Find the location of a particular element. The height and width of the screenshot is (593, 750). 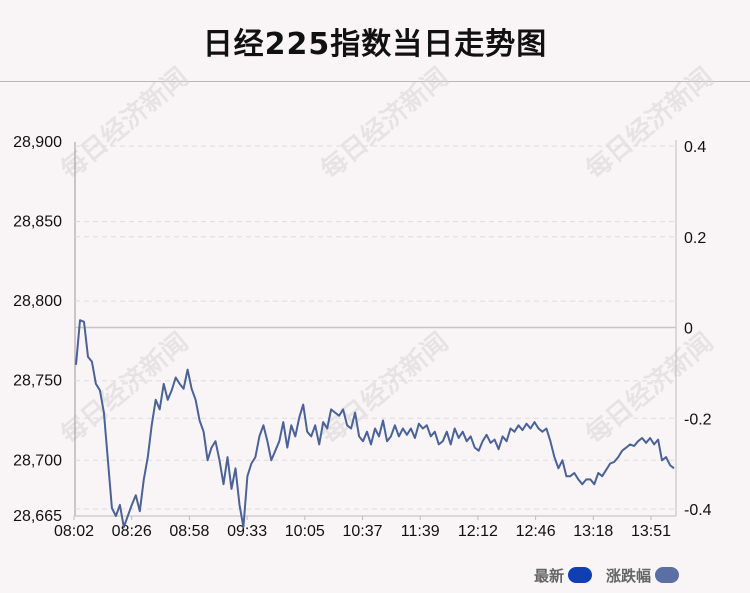

watermark-0: 每日经济新闻 is located at coordinates (124, 123).